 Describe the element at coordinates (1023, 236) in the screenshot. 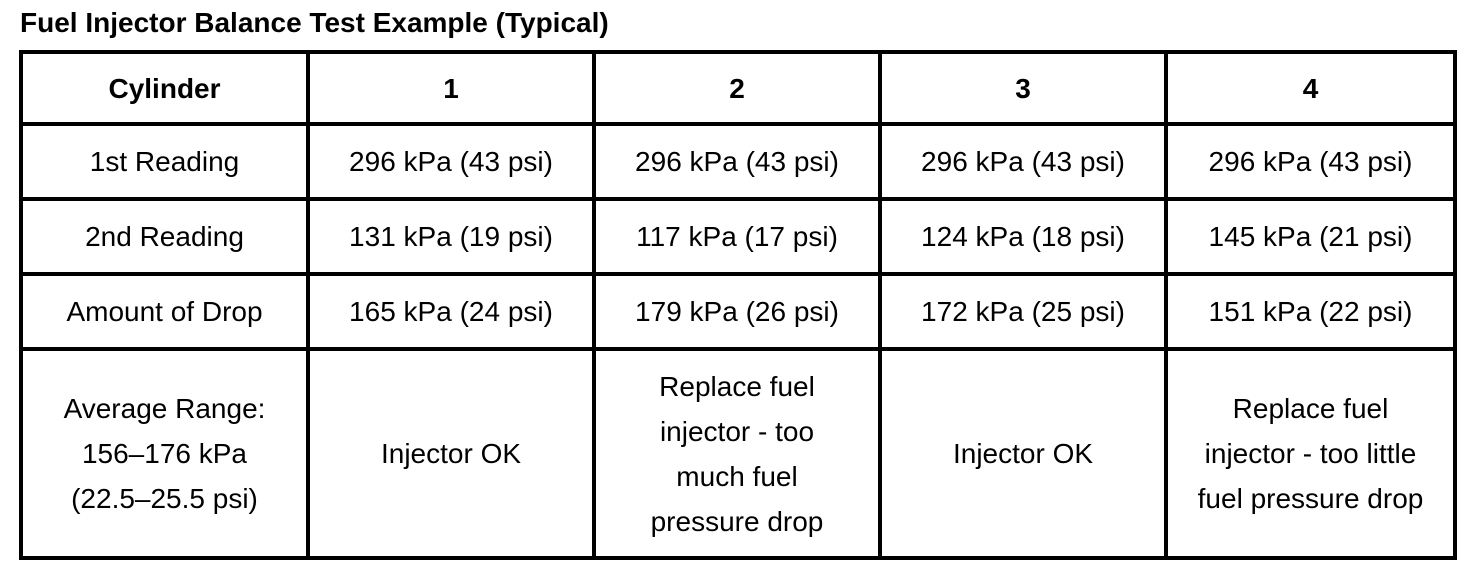

I see `cell-2nd-reading-cyl3: 124 kPa (18 psi)` at that location.